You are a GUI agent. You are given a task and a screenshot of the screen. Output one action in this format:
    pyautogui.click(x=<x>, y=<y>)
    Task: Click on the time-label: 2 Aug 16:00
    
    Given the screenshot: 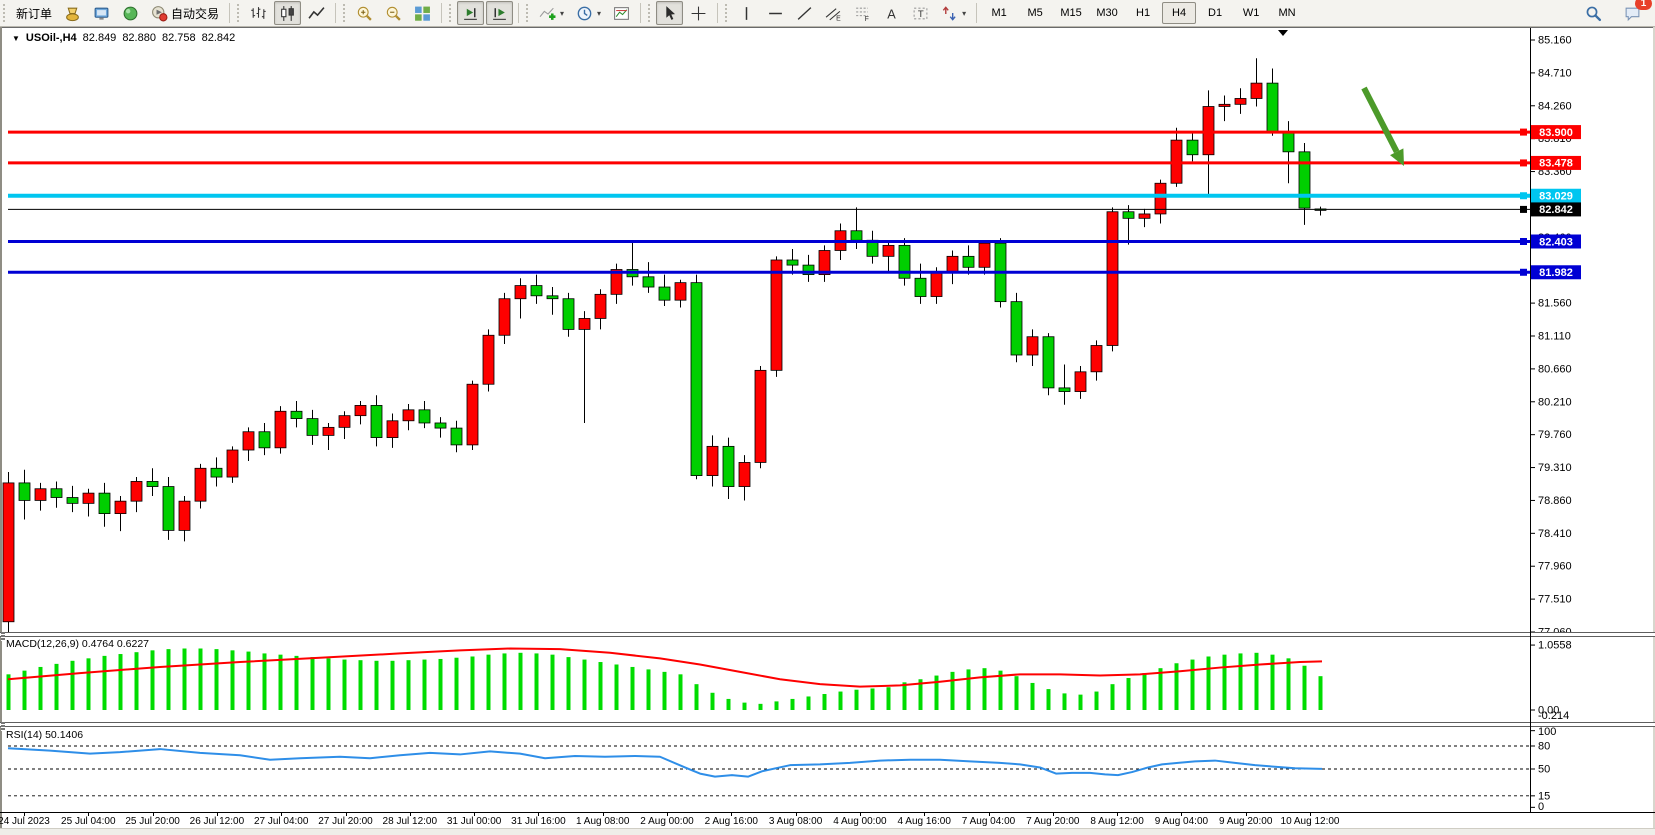 What is the action you would take?
    pyautogui.click(x=731, y=821)
    